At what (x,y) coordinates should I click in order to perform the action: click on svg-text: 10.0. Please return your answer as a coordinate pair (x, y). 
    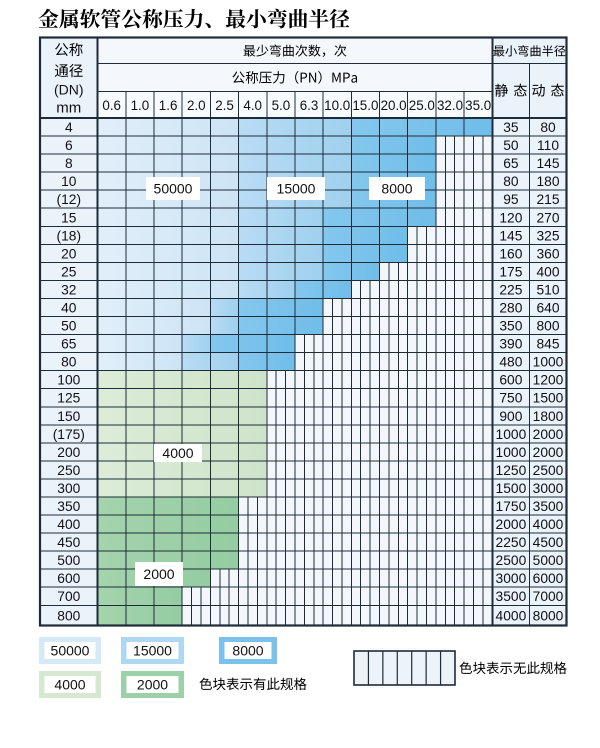
    Looking at the image, I should click on (337, 105).